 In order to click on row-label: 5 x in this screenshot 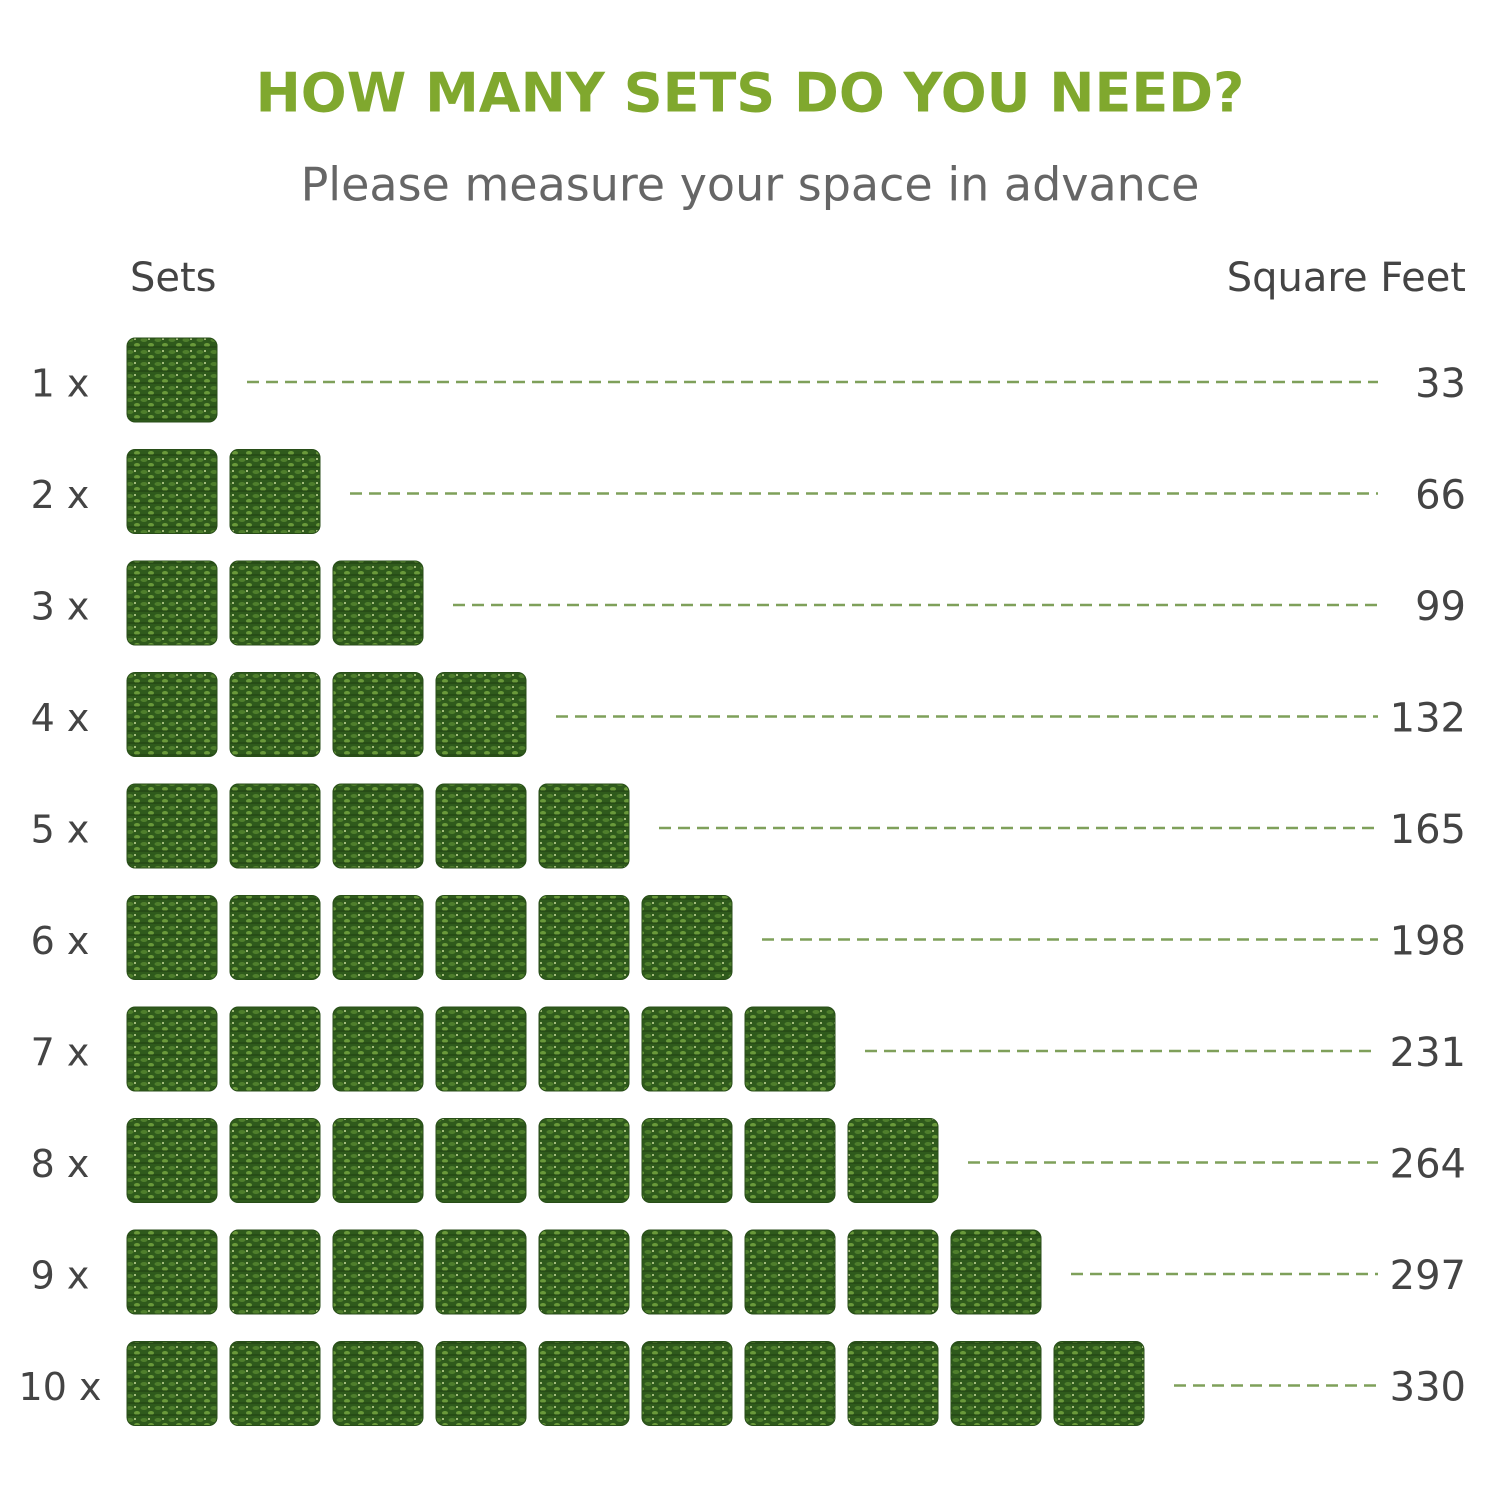, I will do `click(60, 830)`.